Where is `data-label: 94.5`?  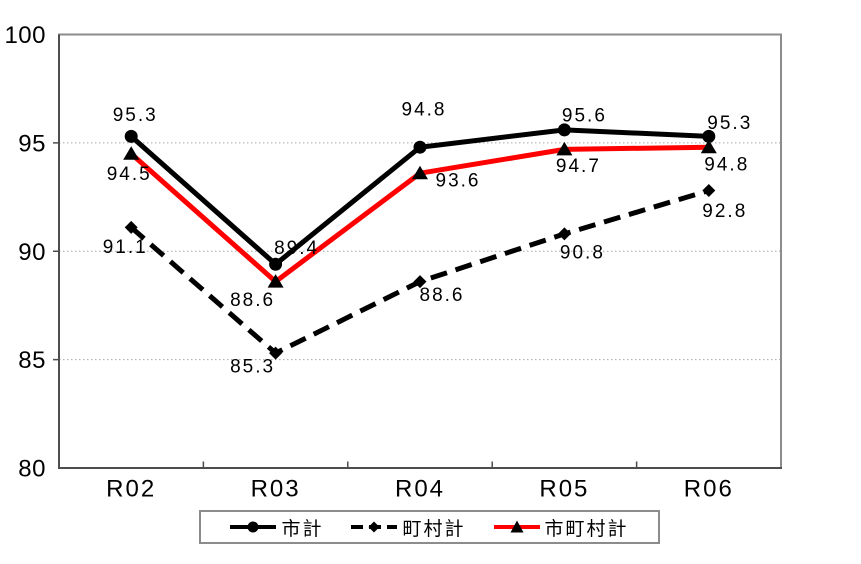
data-label: 94.5 is located at coordinates (129, 174).